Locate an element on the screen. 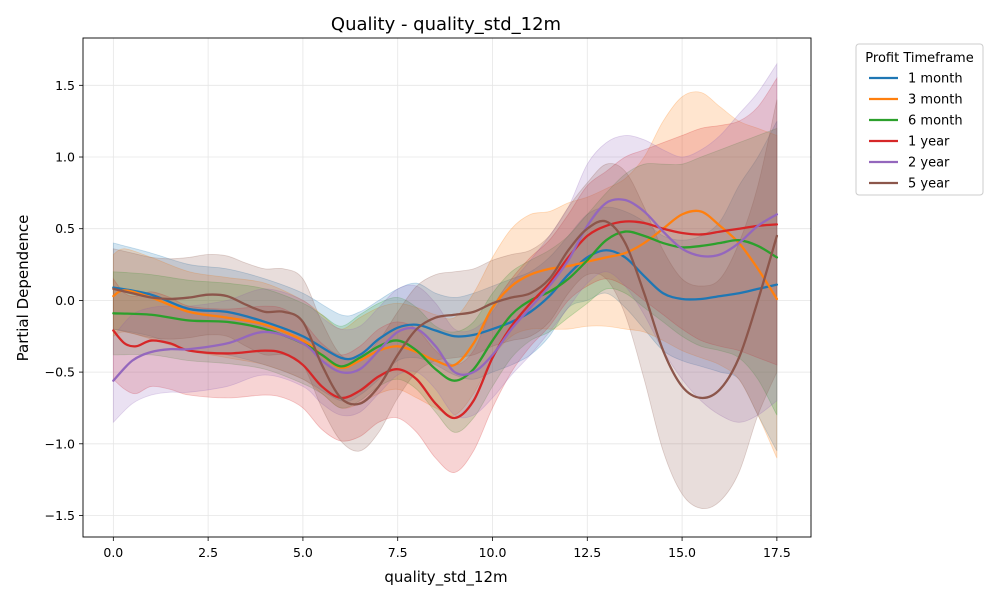  y-tick-label: 0.0 is located at coordinates (65, 300).